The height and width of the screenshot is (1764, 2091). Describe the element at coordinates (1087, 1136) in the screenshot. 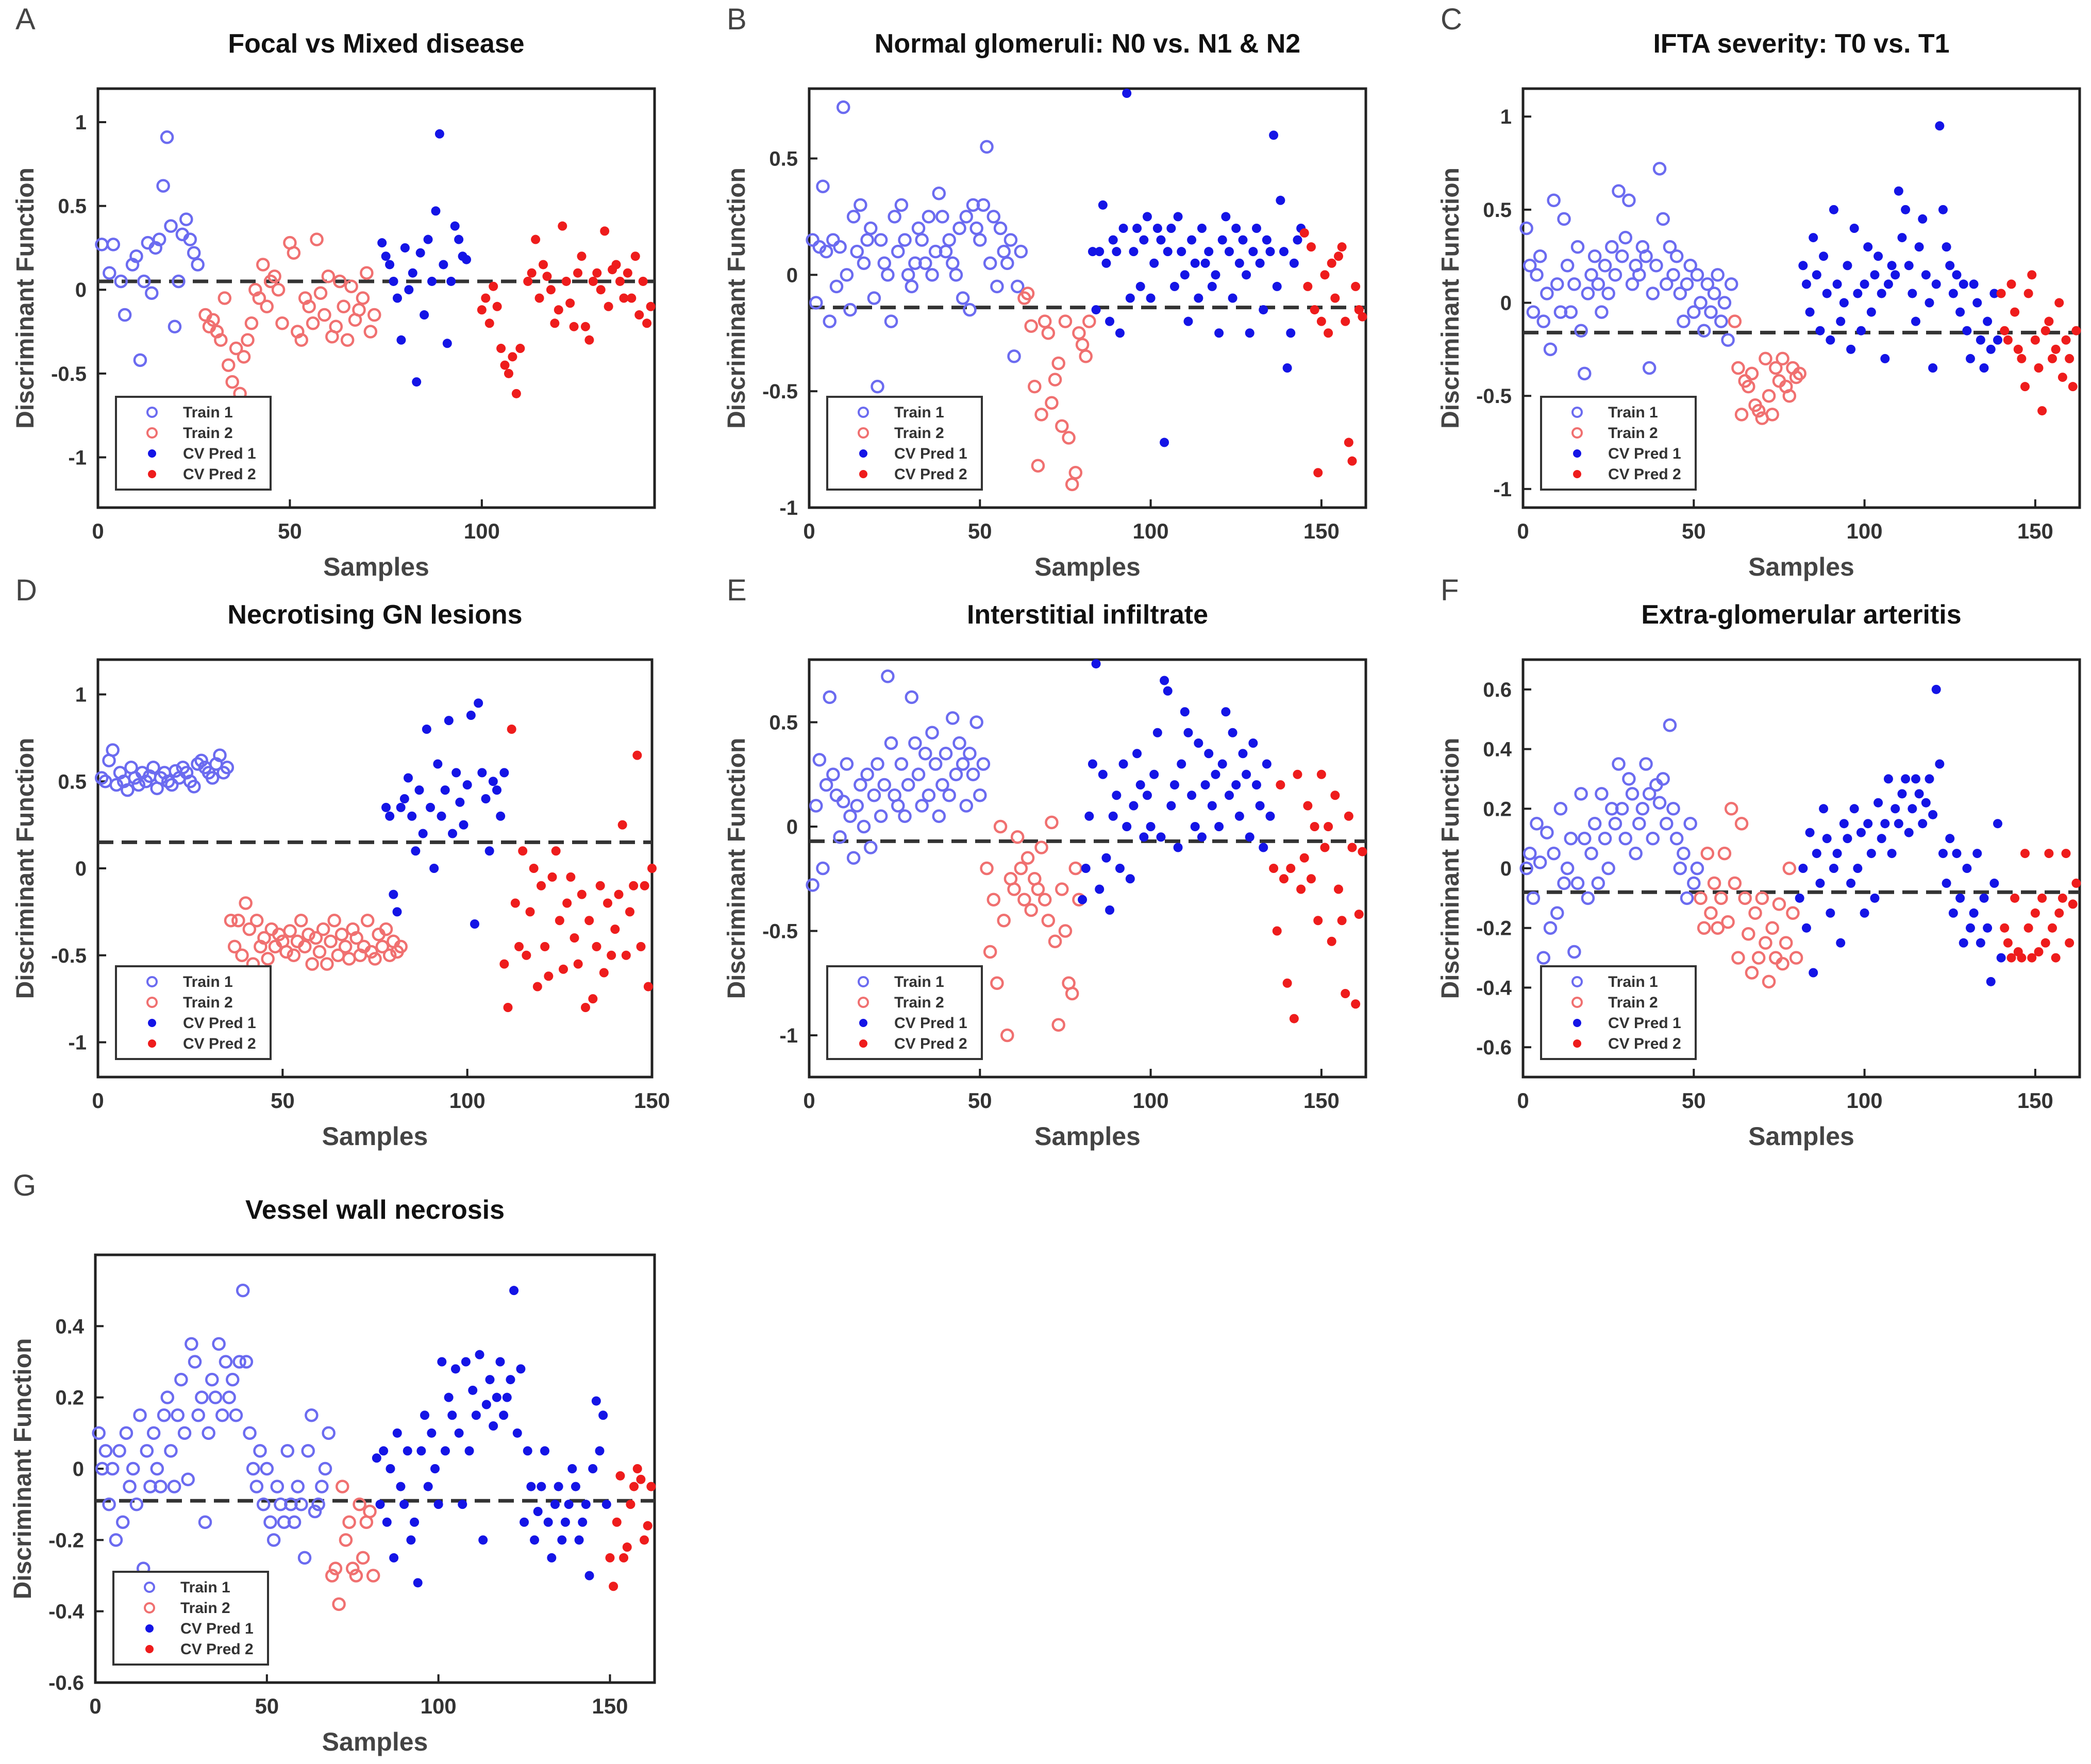

I see `x-axis-label-e: Samples` at that location.